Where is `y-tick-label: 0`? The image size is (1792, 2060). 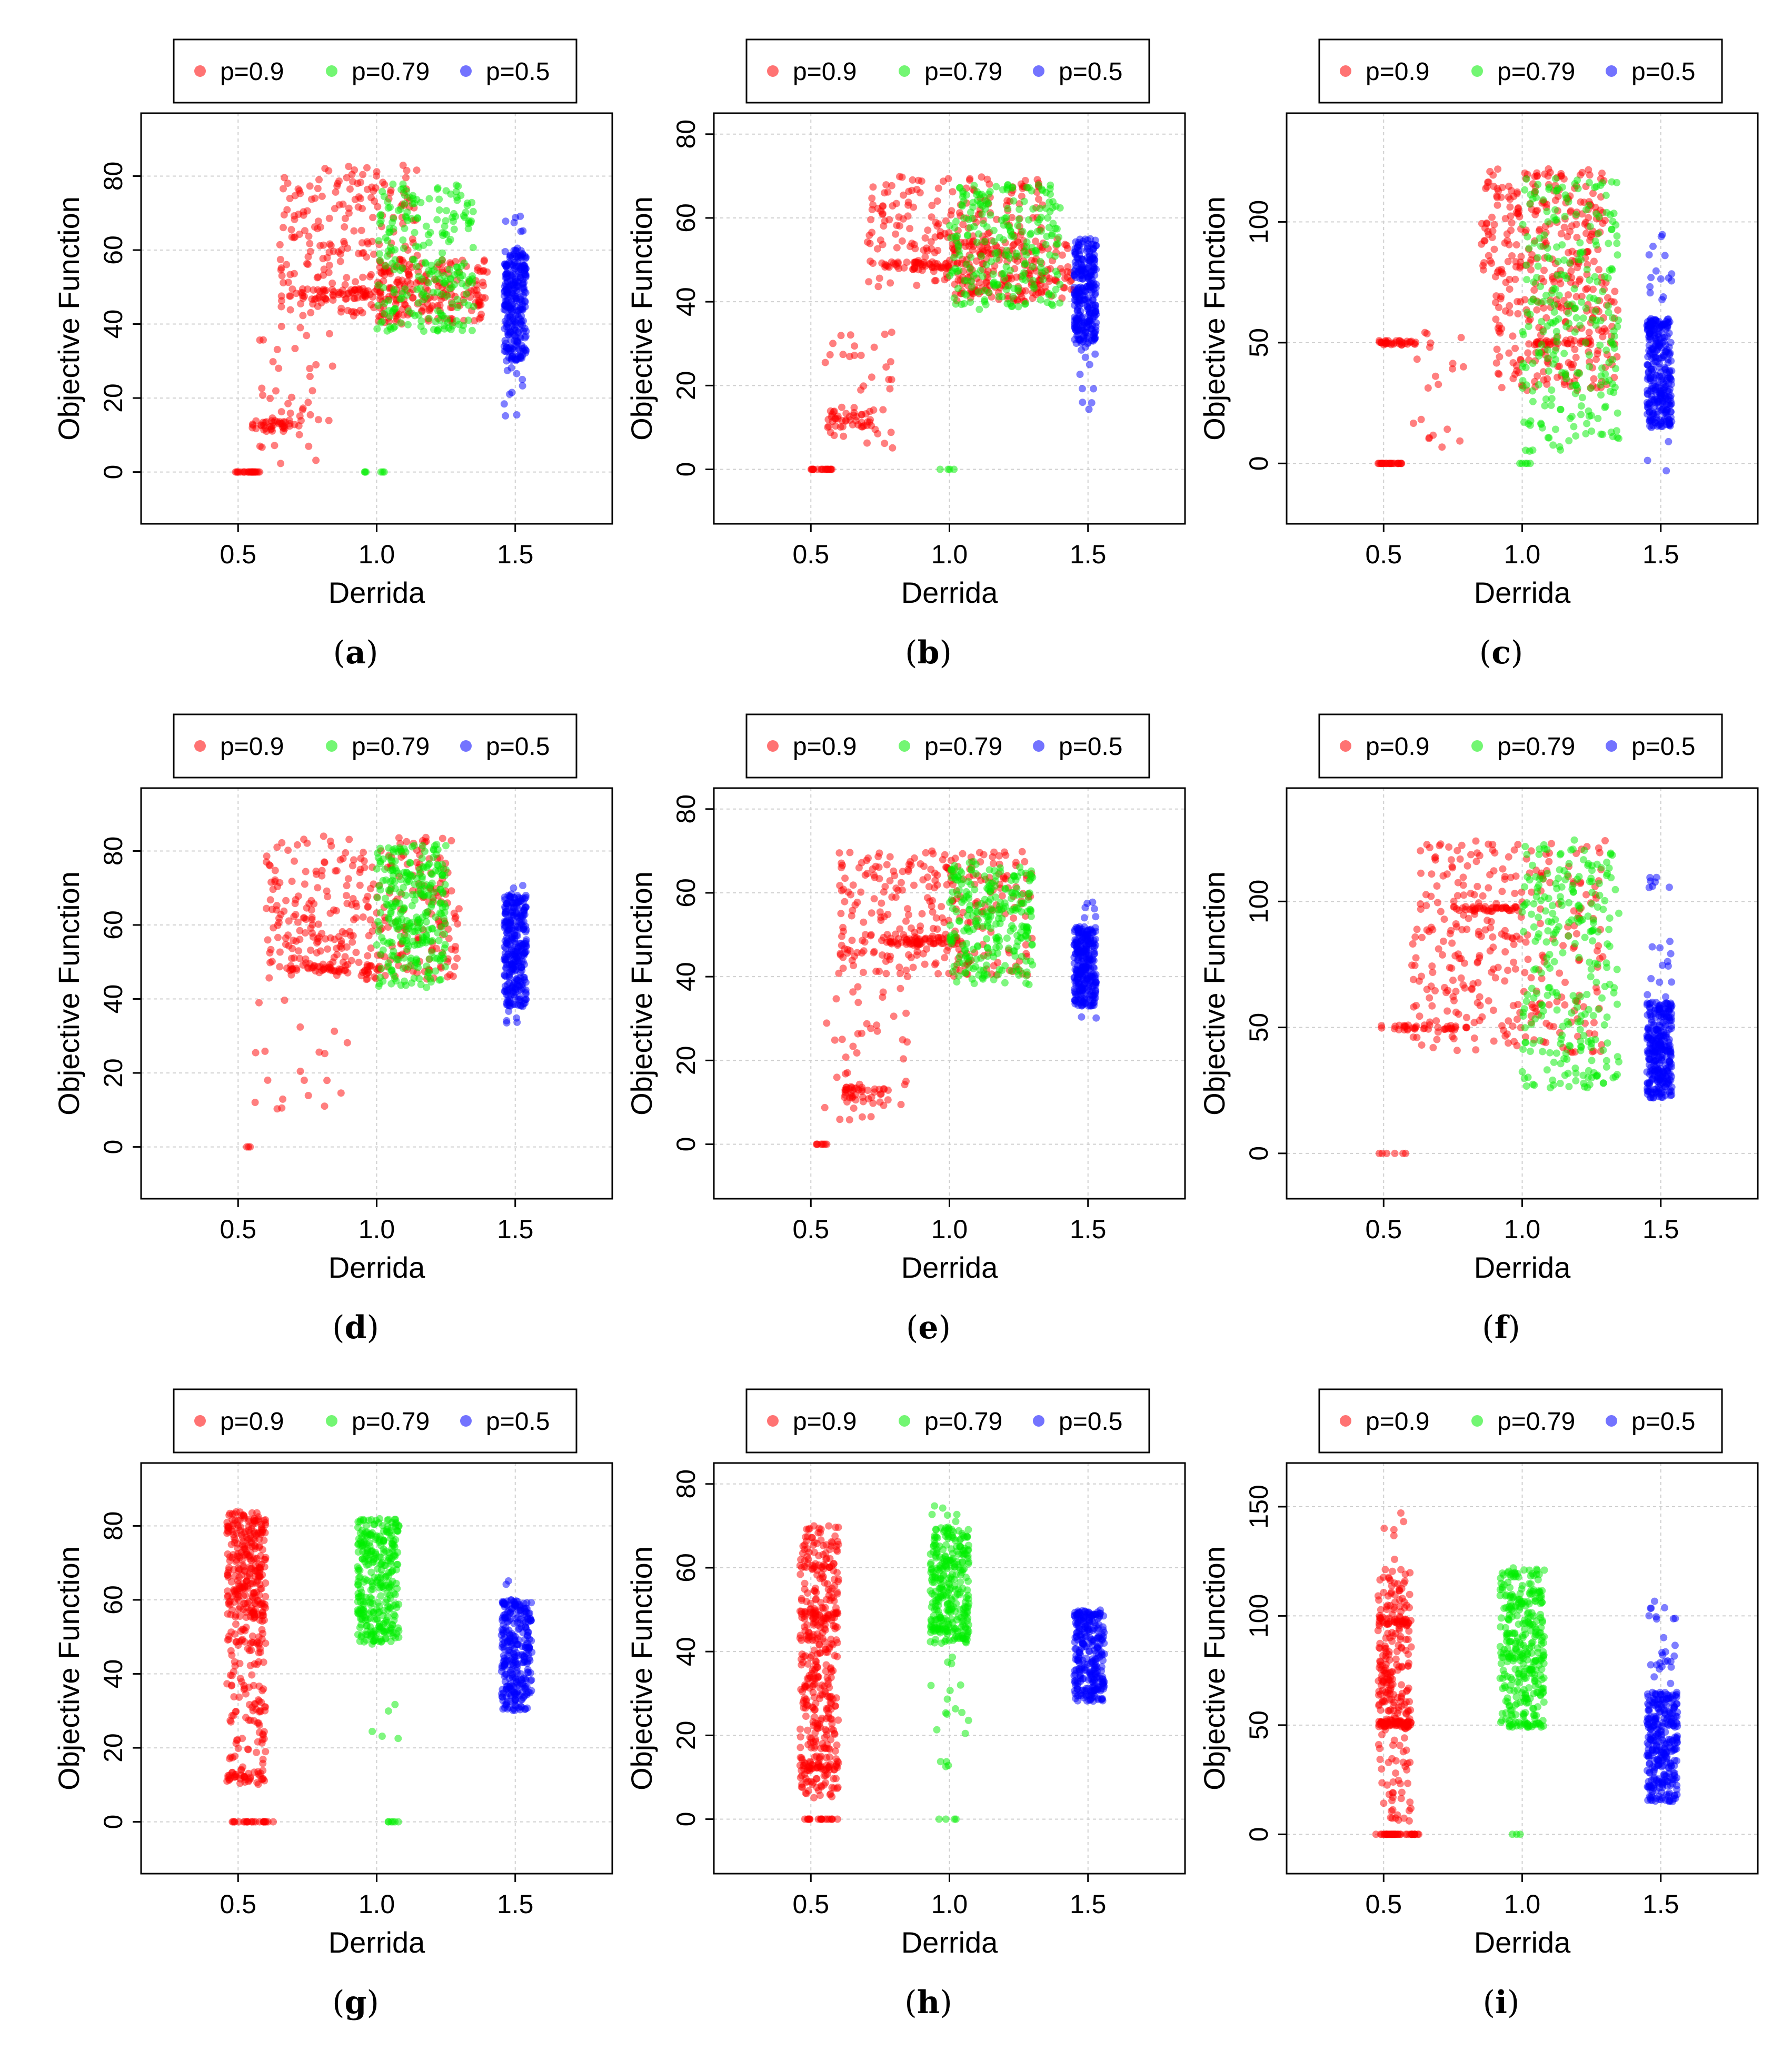
y-tick-label: 0 is located at coordinates (686, 469).